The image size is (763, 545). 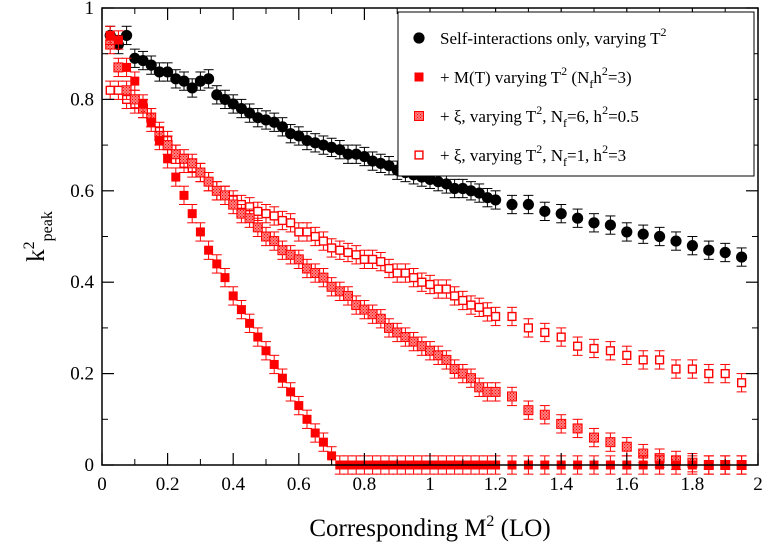 What do you see at coordinates (38, 236) in the screenshot?
I see `y-axis-label: k2peak` at bounding box center [38, 236].